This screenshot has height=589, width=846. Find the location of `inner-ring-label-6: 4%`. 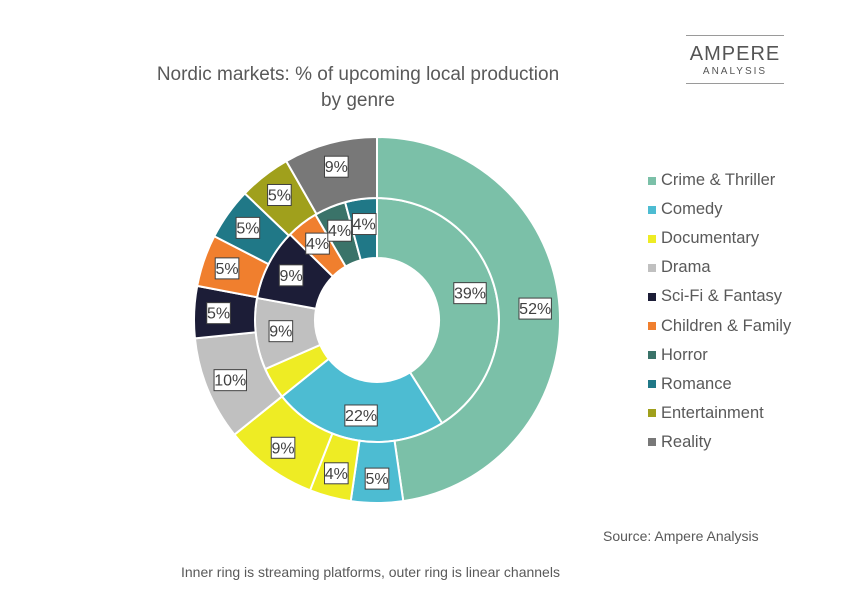

inner-ring-label-6: 4% is located at coordinates (317, 243).